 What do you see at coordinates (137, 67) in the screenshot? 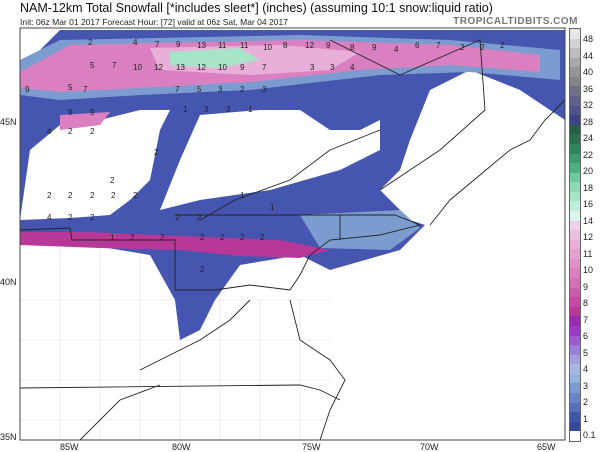
I see `snow-amount-label: 10` at bounding box center [137, 67].